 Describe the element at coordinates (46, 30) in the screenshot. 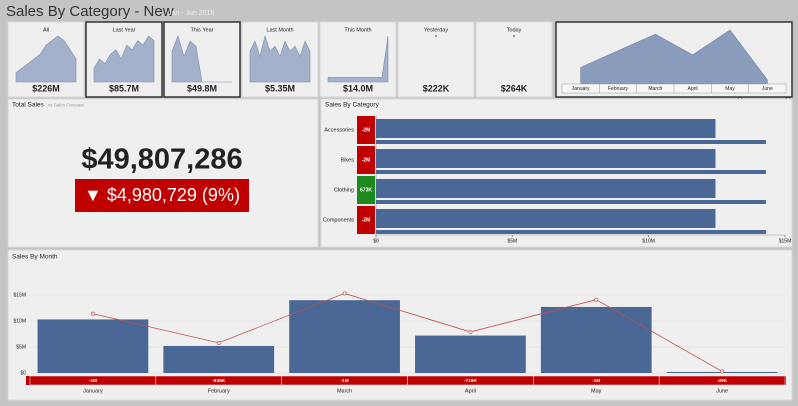

I see `tile-label: All` at that location.